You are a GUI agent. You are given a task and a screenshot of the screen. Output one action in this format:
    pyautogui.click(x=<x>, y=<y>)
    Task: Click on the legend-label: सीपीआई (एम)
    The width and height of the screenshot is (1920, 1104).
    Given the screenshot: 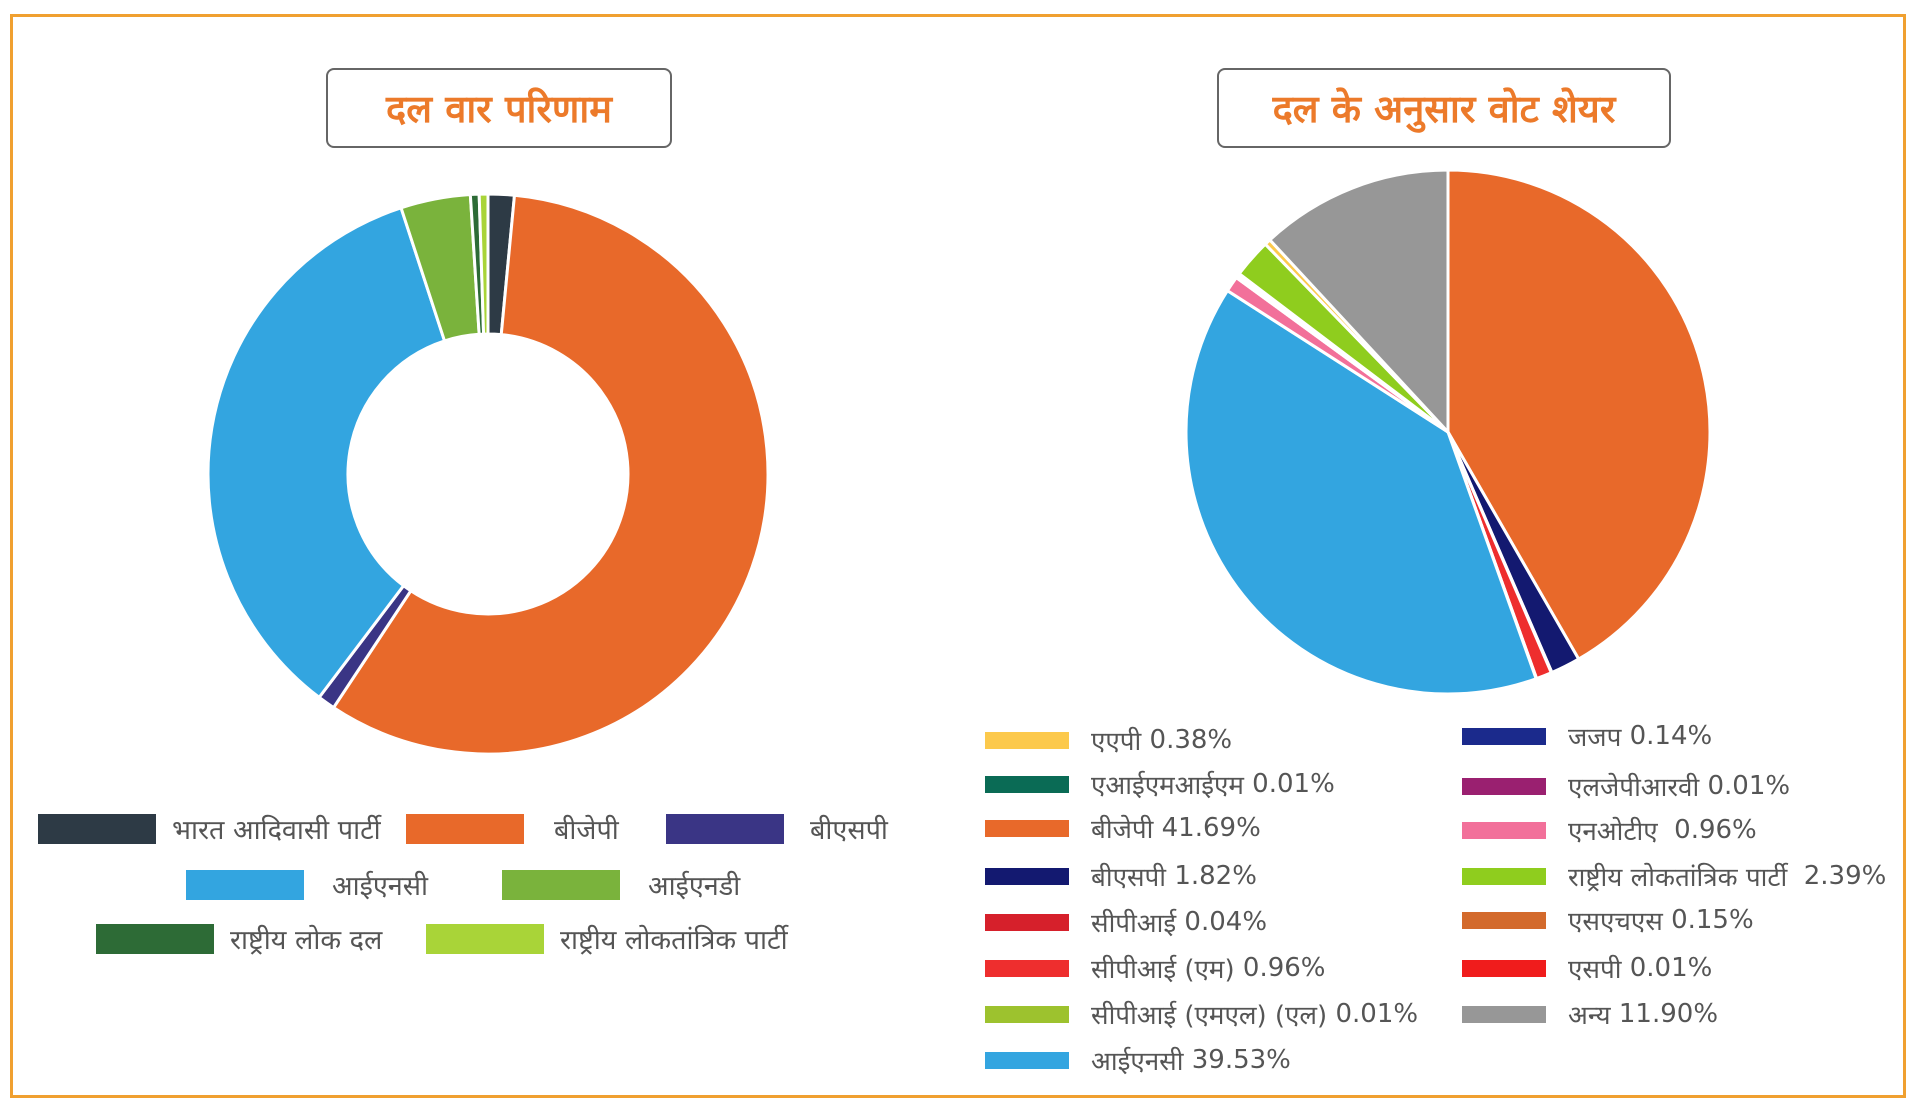 What is the action you would take?
    pyautogui.click(x=1163, y=970)
    